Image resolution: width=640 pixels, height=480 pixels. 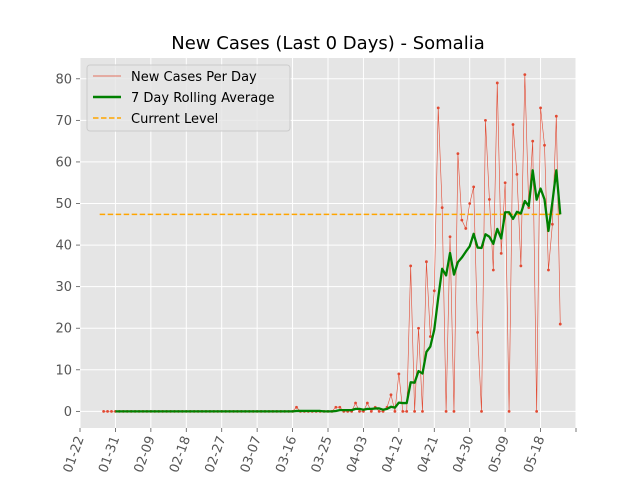 What do you see at coordinates (63, 204) in the screenshot?
I see `y-tick-label: 50` at bounding box center [63, 204].